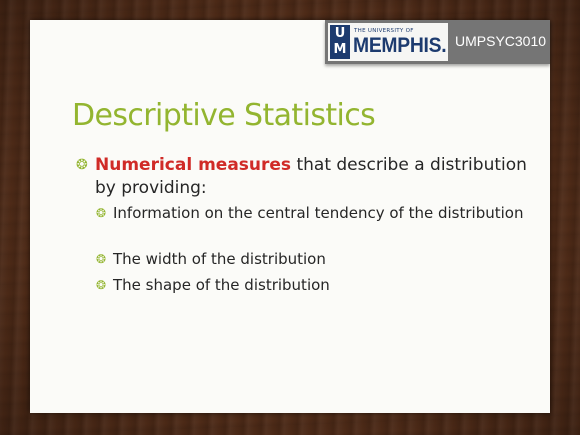  I want to click on logo-memphis: MEMPHIS., so click(400, 45).